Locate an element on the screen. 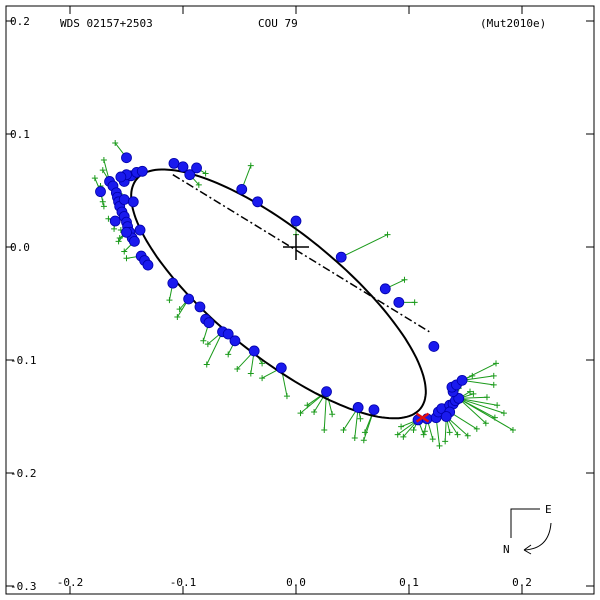 The image size is (600, 600). marked-point-layer is located at coordinates (422, 417).